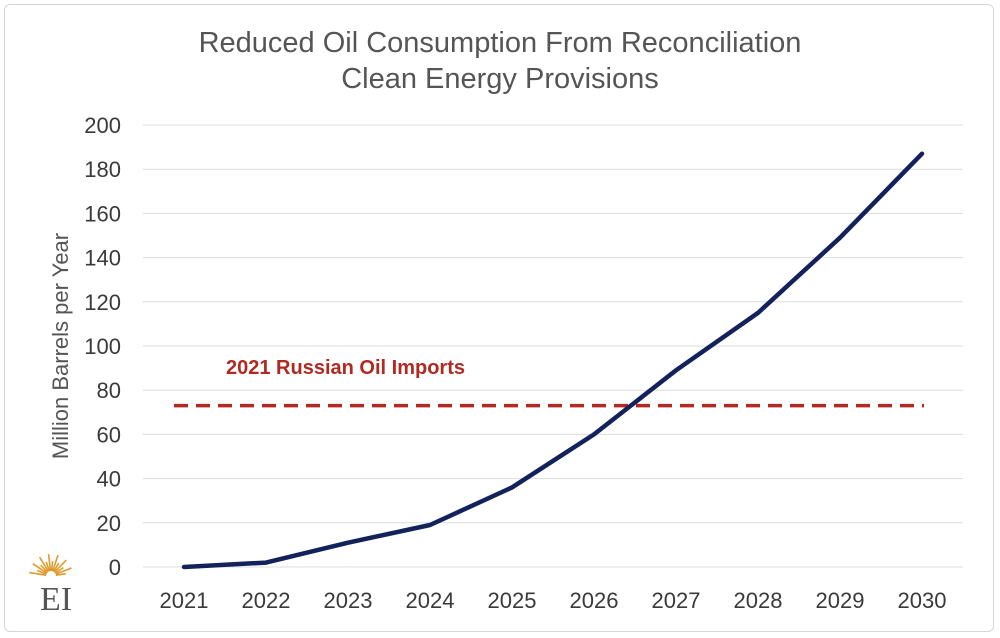  Describe the element at coordinates (553, 600) in the screenshot. I see `x-axis-ticks: 2021 2022 2023 2024 2025 2026 2027 2028 2029 2030` at that location.